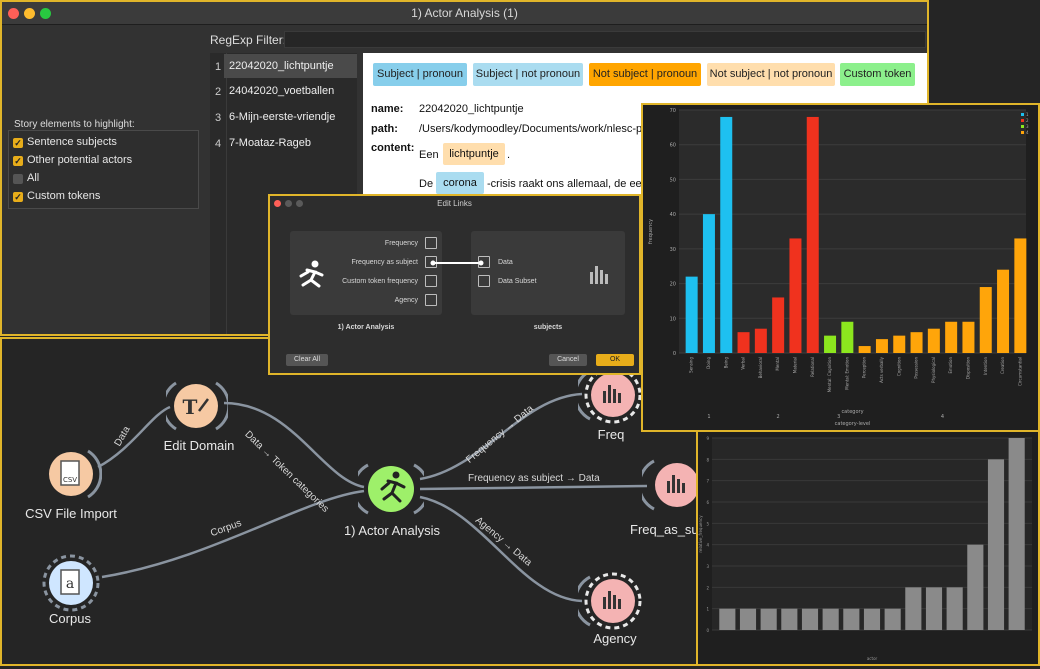  Describe the element at coordinates (611, 601) in the screenshot. I see `agency-node` at that location.